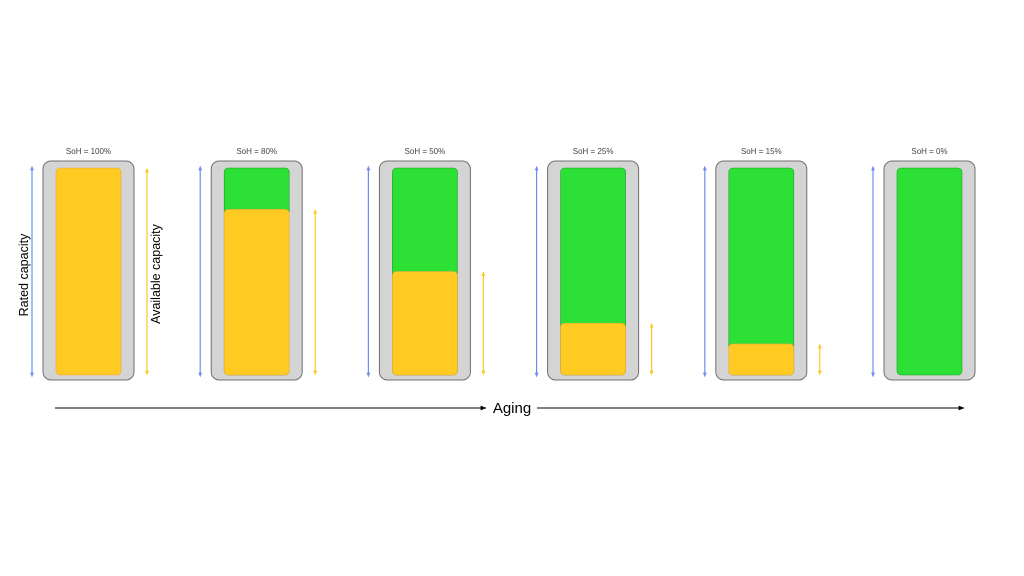 Image resolution: width=1024 pixels, height=576 pixels. I want to click on soh-label: SoH = 80%, so click(256, 151).